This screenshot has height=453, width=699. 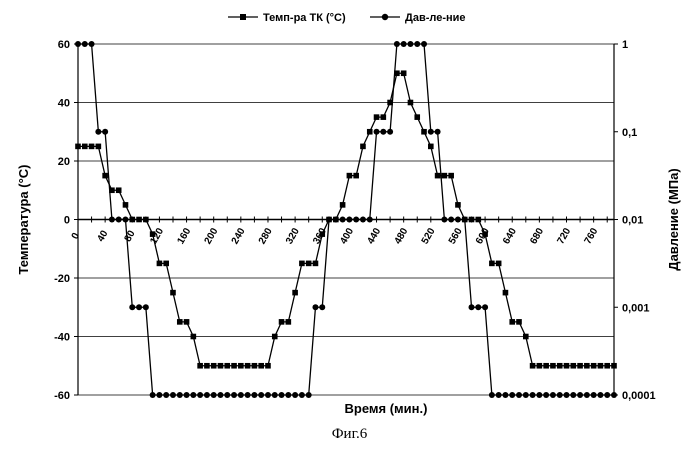 What do you see at coordinates (349, 434) in the screenshot?
I see `figure-caption: Фиг.6` at bounding box center [349, 434].